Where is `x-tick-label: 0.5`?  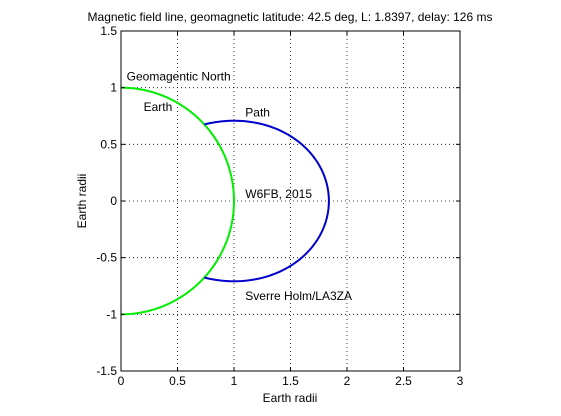 x-tick-label: 0.5 is located at coordinates (177, 381).